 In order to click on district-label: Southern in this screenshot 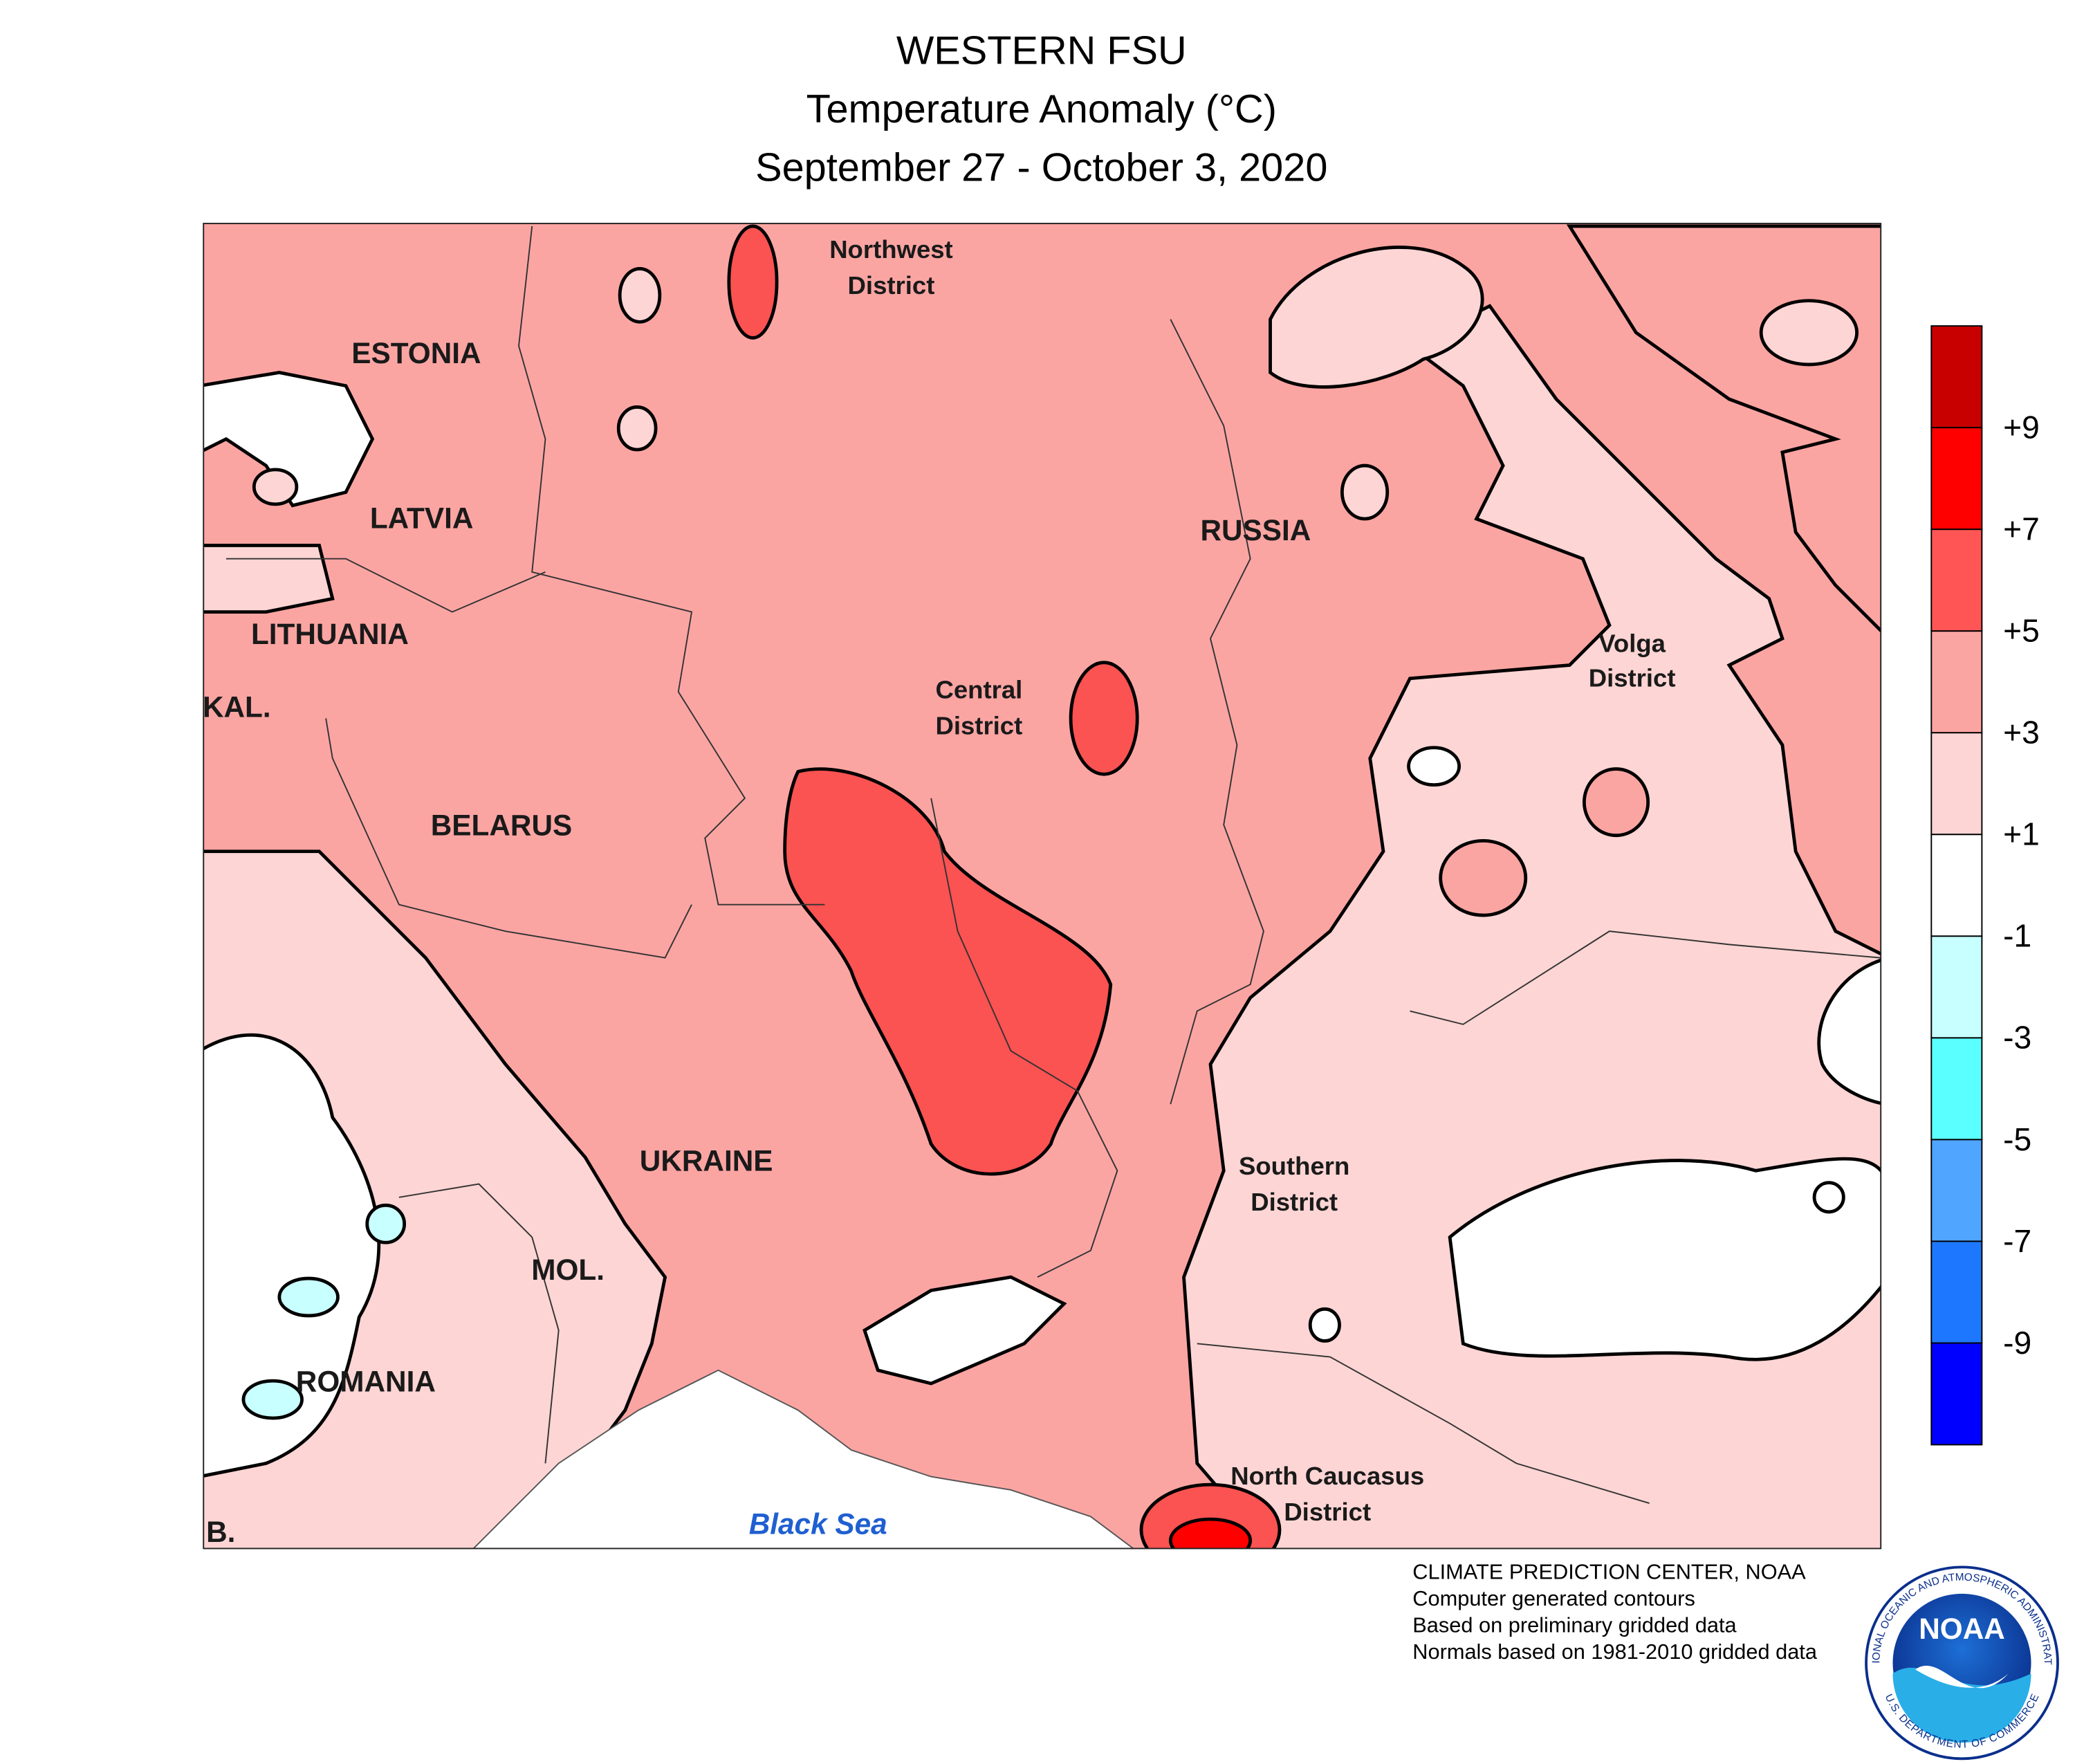, I will do `click(1294, 1166)`.